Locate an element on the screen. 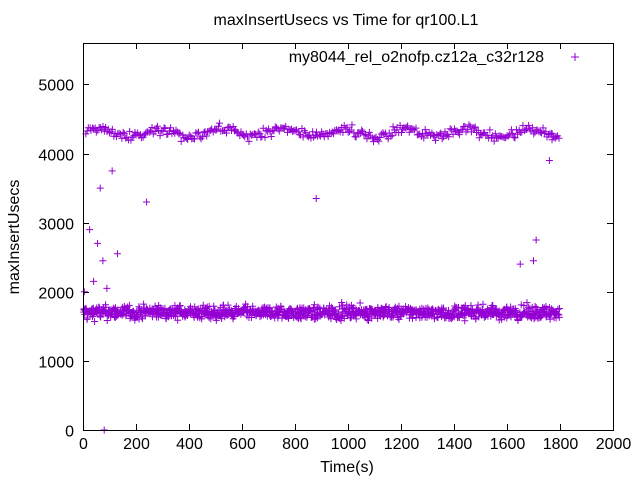  chart-title: maxInsertUsecs vs Time for qr100.L1 is located at coordinates (346, 20).